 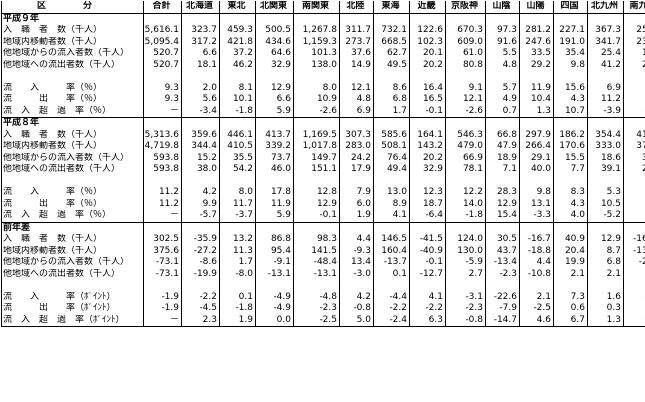 I want to click on value-cell: -5.2, so click(x=605, y=216).